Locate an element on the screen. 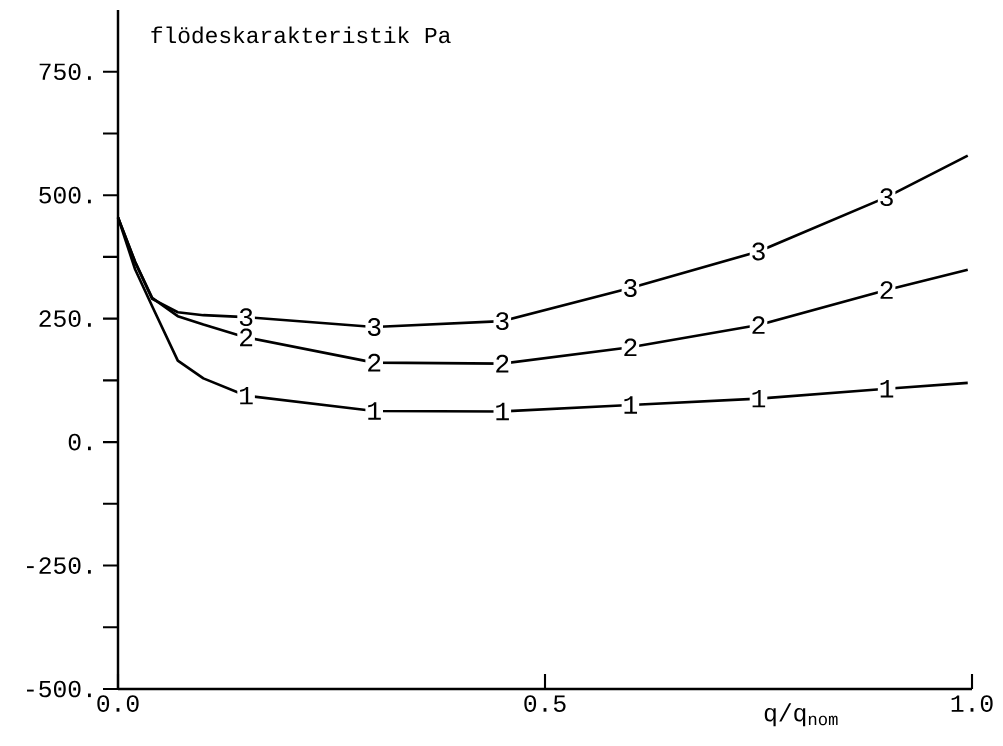  x-tick-label: 0.0 is located at coordinates (118, 703).